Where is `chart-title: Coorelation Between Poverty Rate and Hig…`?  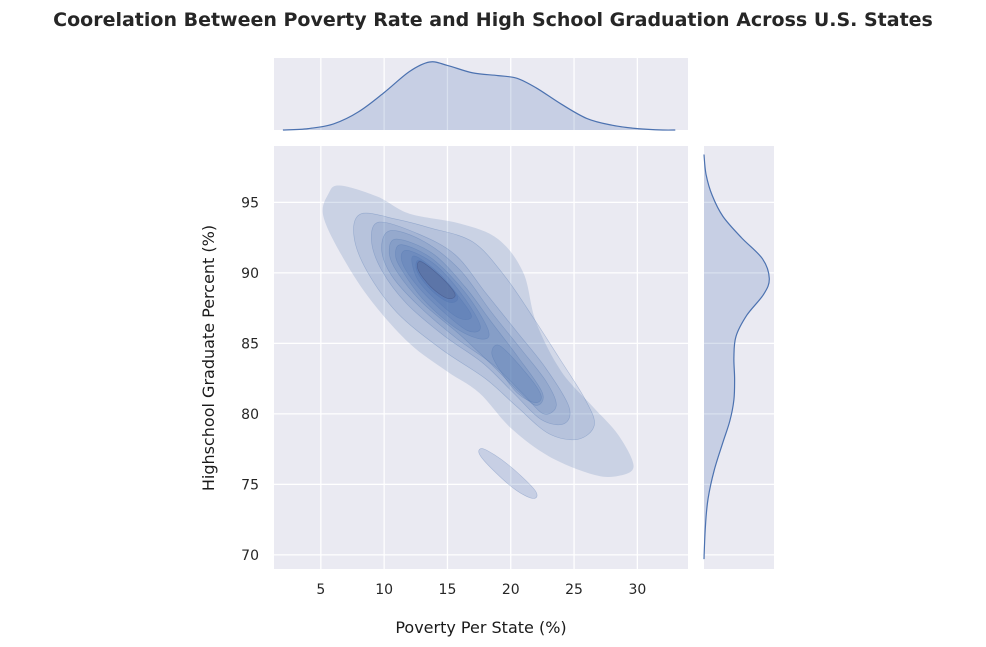
chart-title: Coorelation Between Poverty Rate and Hig… is located at coordinates (493, 20).